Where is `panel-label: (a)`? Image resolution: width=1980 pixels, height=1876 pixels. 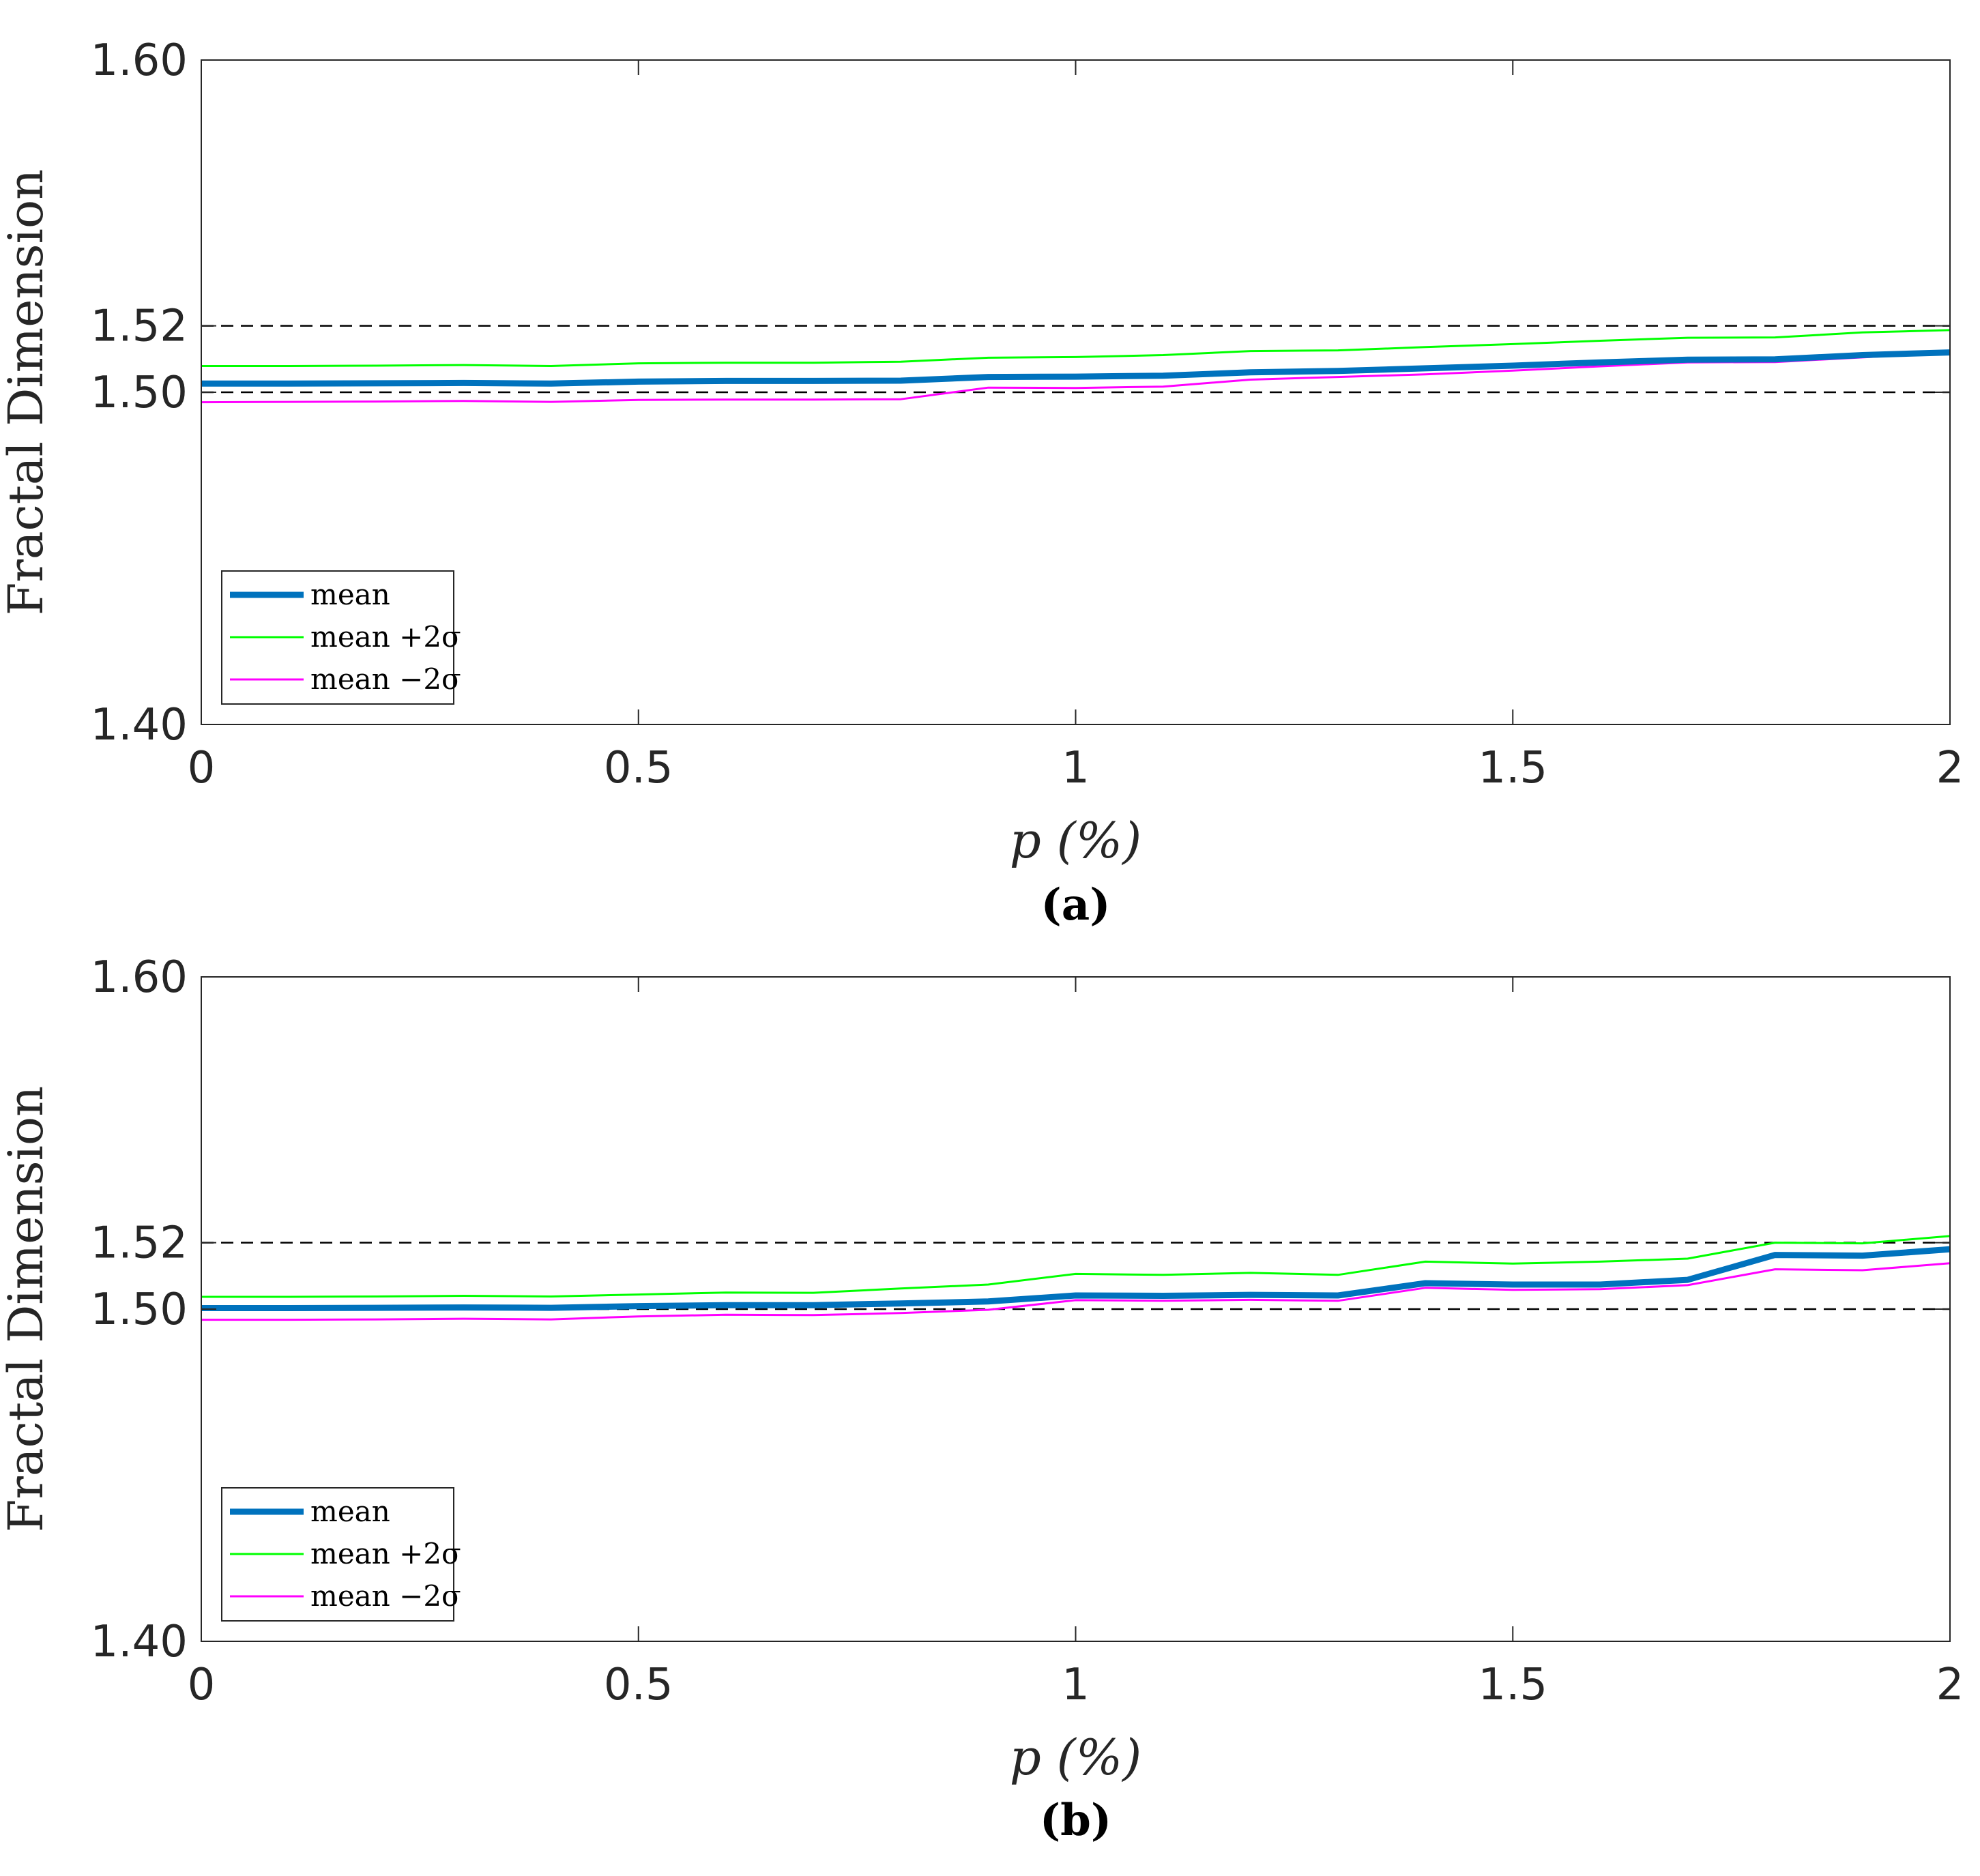
panel-label: (a) is located at coordinates (1075, 904).